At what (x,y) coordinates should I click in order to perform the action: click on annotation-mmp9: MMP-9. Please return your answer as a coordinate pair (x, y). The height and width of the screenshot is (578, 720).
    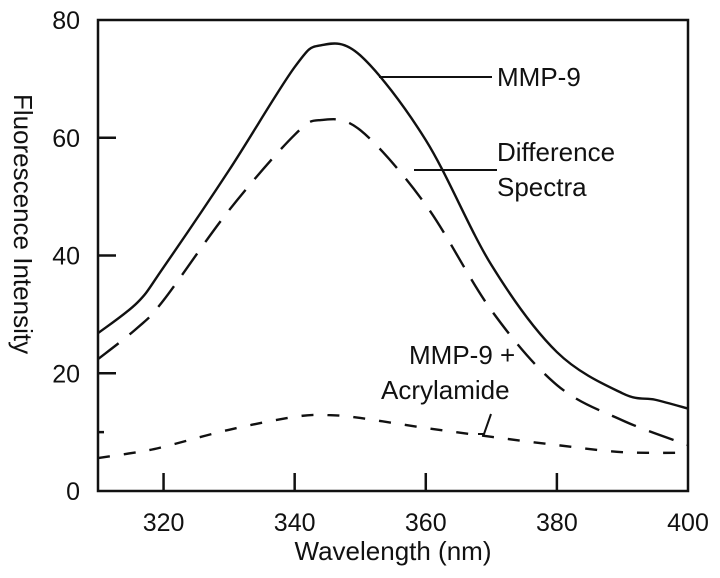
    Looking at the image, I should click on (539, 77).